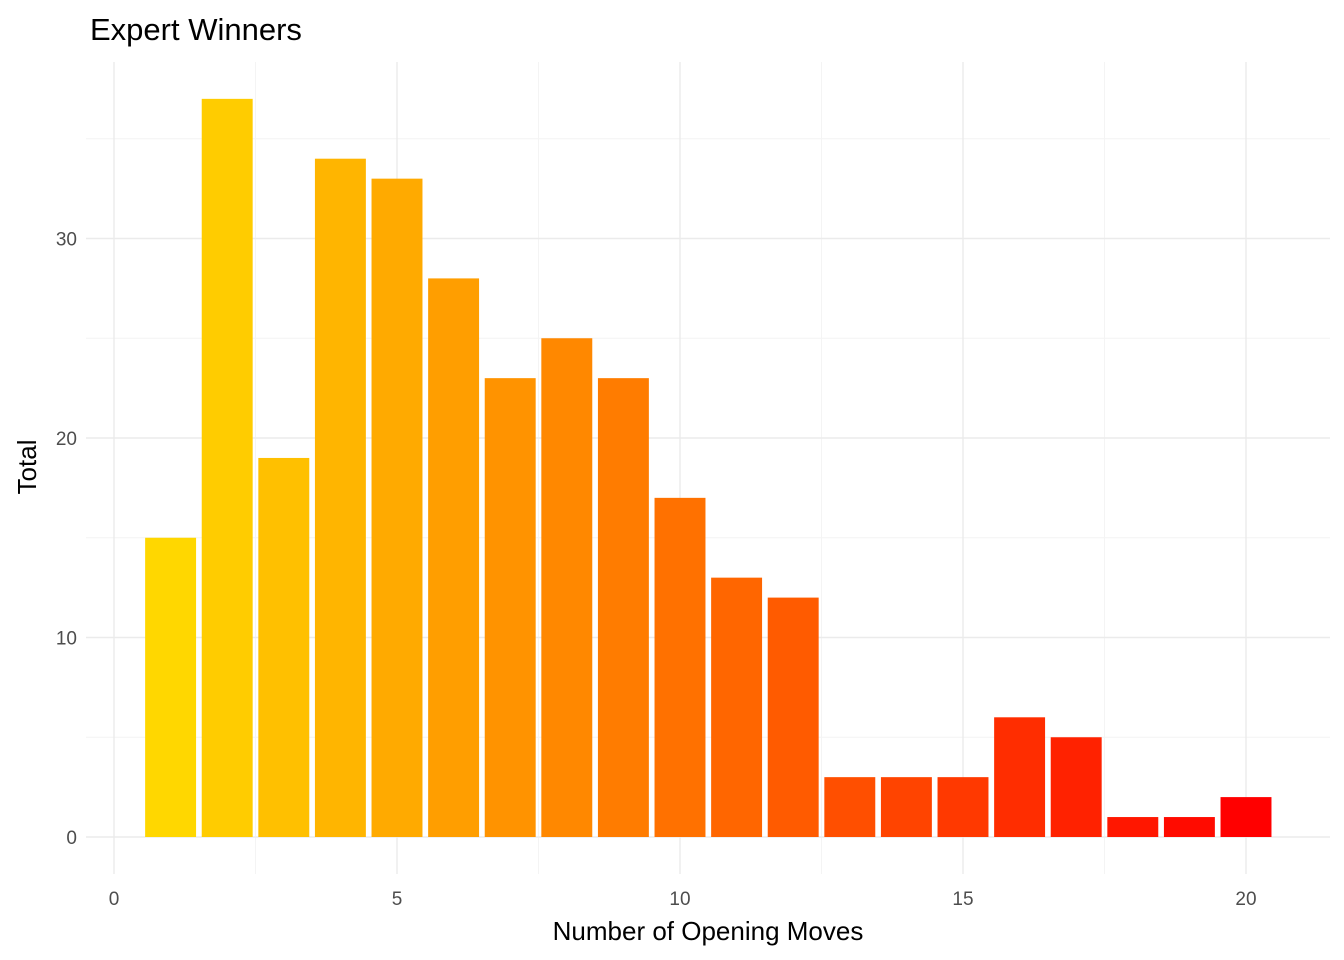 The height and width of the screenshot is (960, 1344). Describe the element at coordinates (962, 899) in the screenshot. I see `x-tick-label: 15` at that location.